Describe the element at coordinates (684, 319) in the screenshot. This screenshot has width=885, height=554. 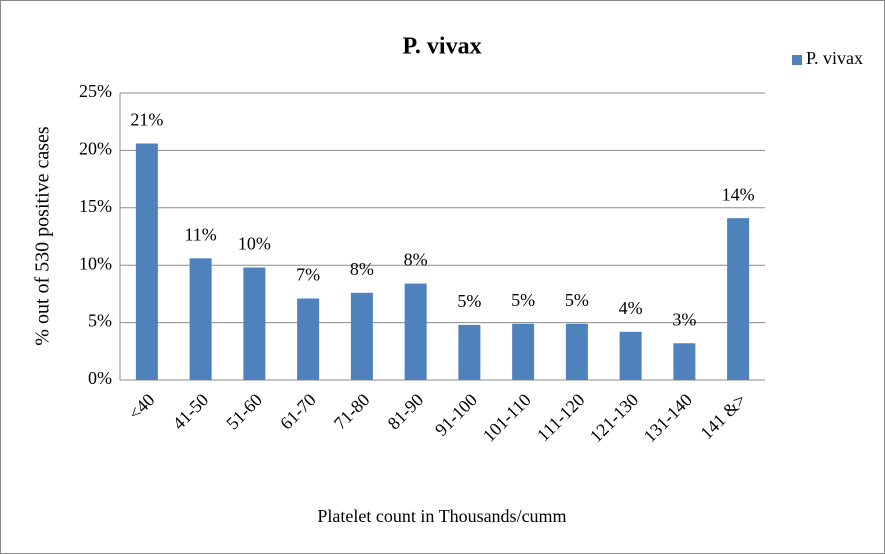
I see `data-label: 3%` at that location.